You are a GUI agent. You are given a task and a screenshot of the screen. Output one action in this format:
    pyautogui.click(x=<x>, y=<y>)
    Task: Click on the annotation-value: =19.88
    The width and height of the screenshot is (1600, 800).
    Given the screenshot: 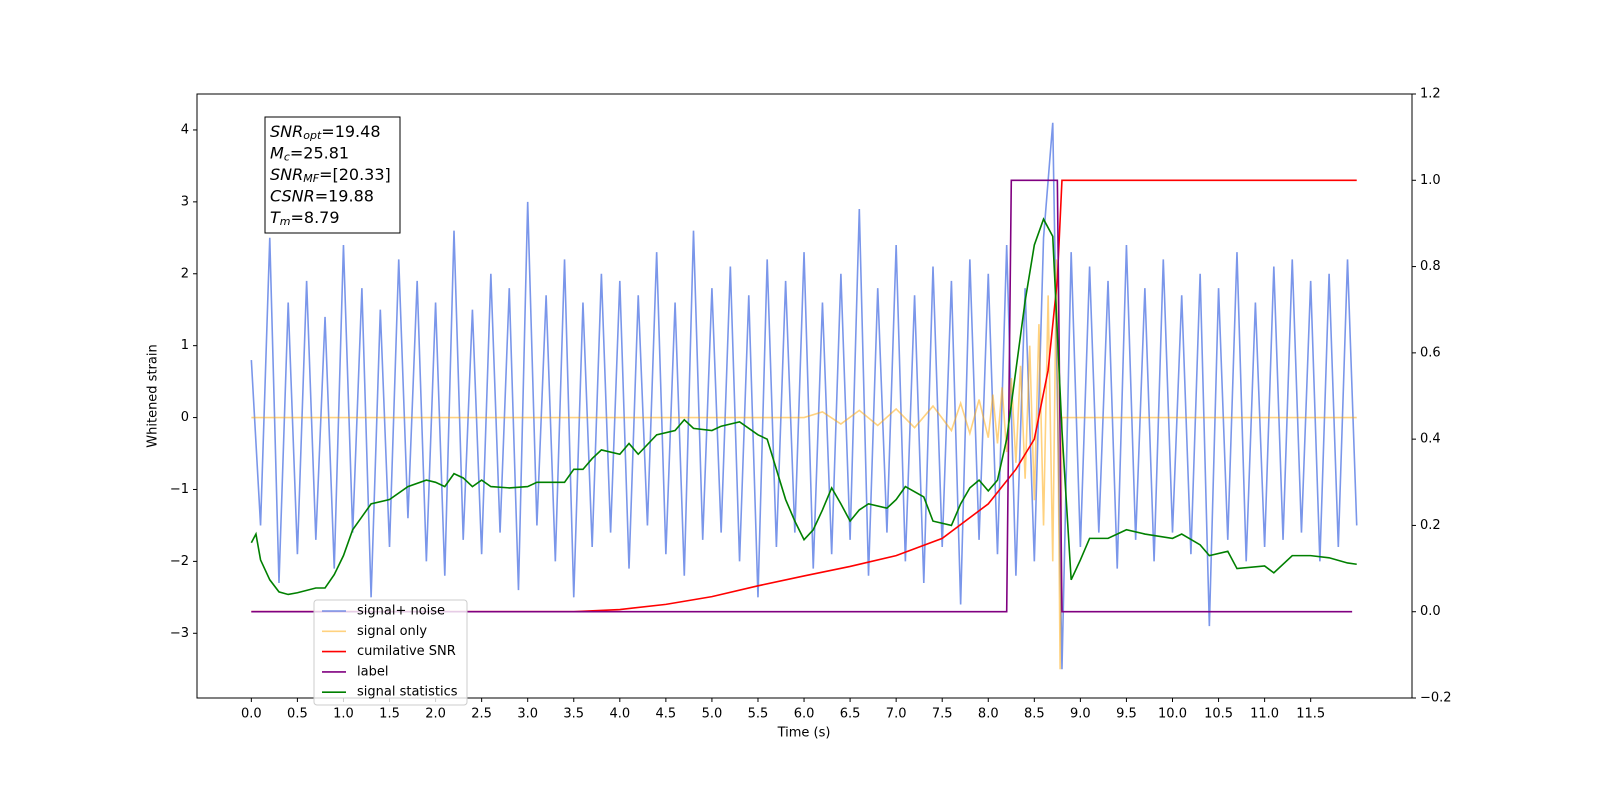 What is the action you would take?
    pyautogui.click(x=344, y=195)
    